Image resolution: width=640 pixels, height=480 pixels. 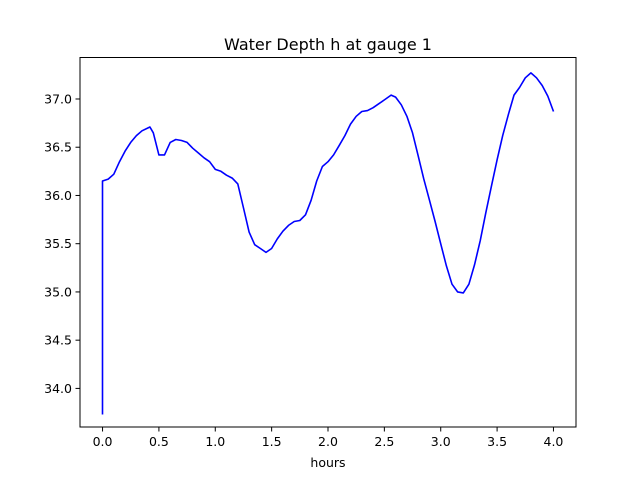 I want to click on chart-title: Water Depth h at gauge 1, so click(x=328, y=44).